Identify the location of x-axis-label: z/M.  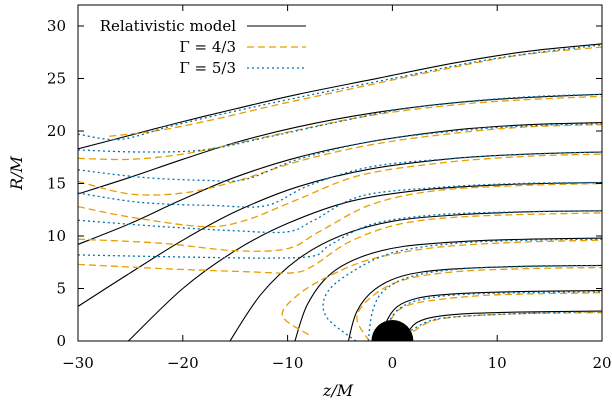
(338, 390).